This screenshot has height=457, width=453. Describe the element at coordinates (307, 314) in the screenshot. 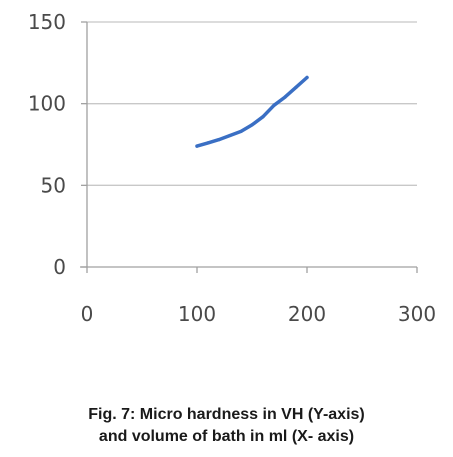

I see `x-tick-label-200: 200` at that location.